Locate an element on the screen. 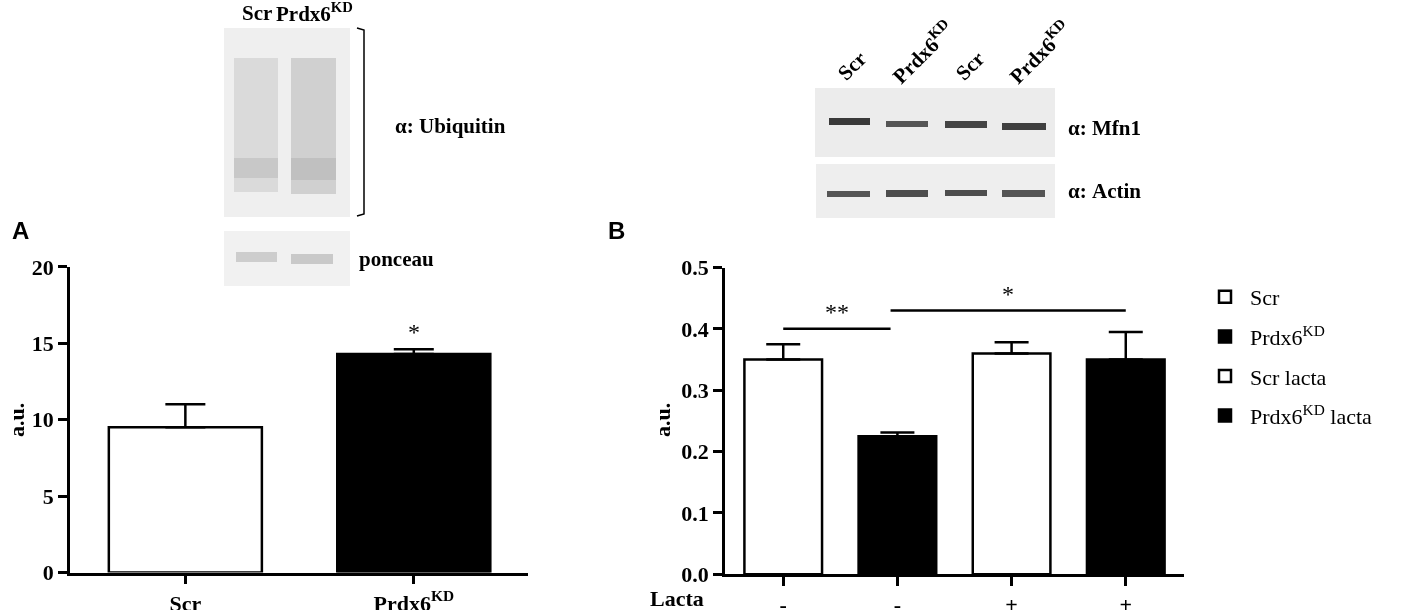  y-tick-label: 0.2 is located at coordinates (695, 452).